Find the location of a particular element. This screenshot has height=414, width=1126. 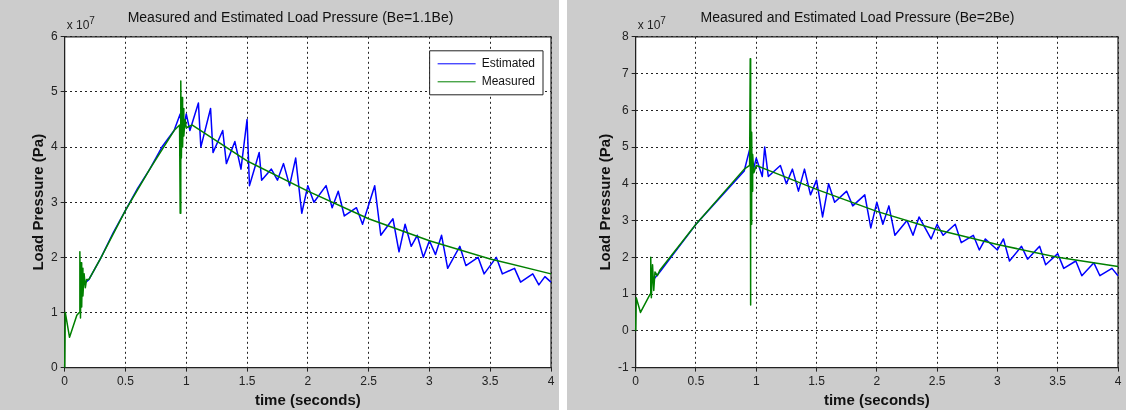

legend-label: Measured is located at coordinates (508, 81).